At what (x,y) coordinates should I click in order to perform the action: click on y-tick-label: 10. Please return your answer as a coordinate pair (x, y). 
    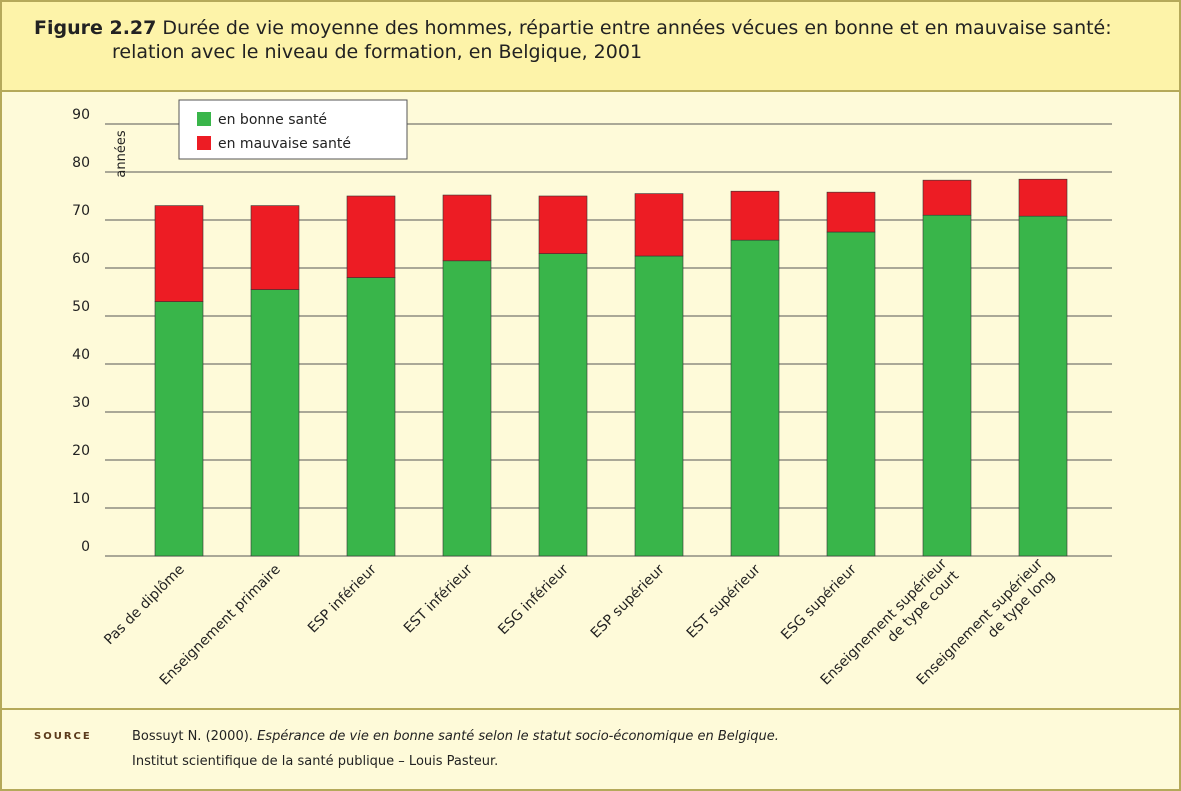
    Looking at the image, I should click on (81, 499).